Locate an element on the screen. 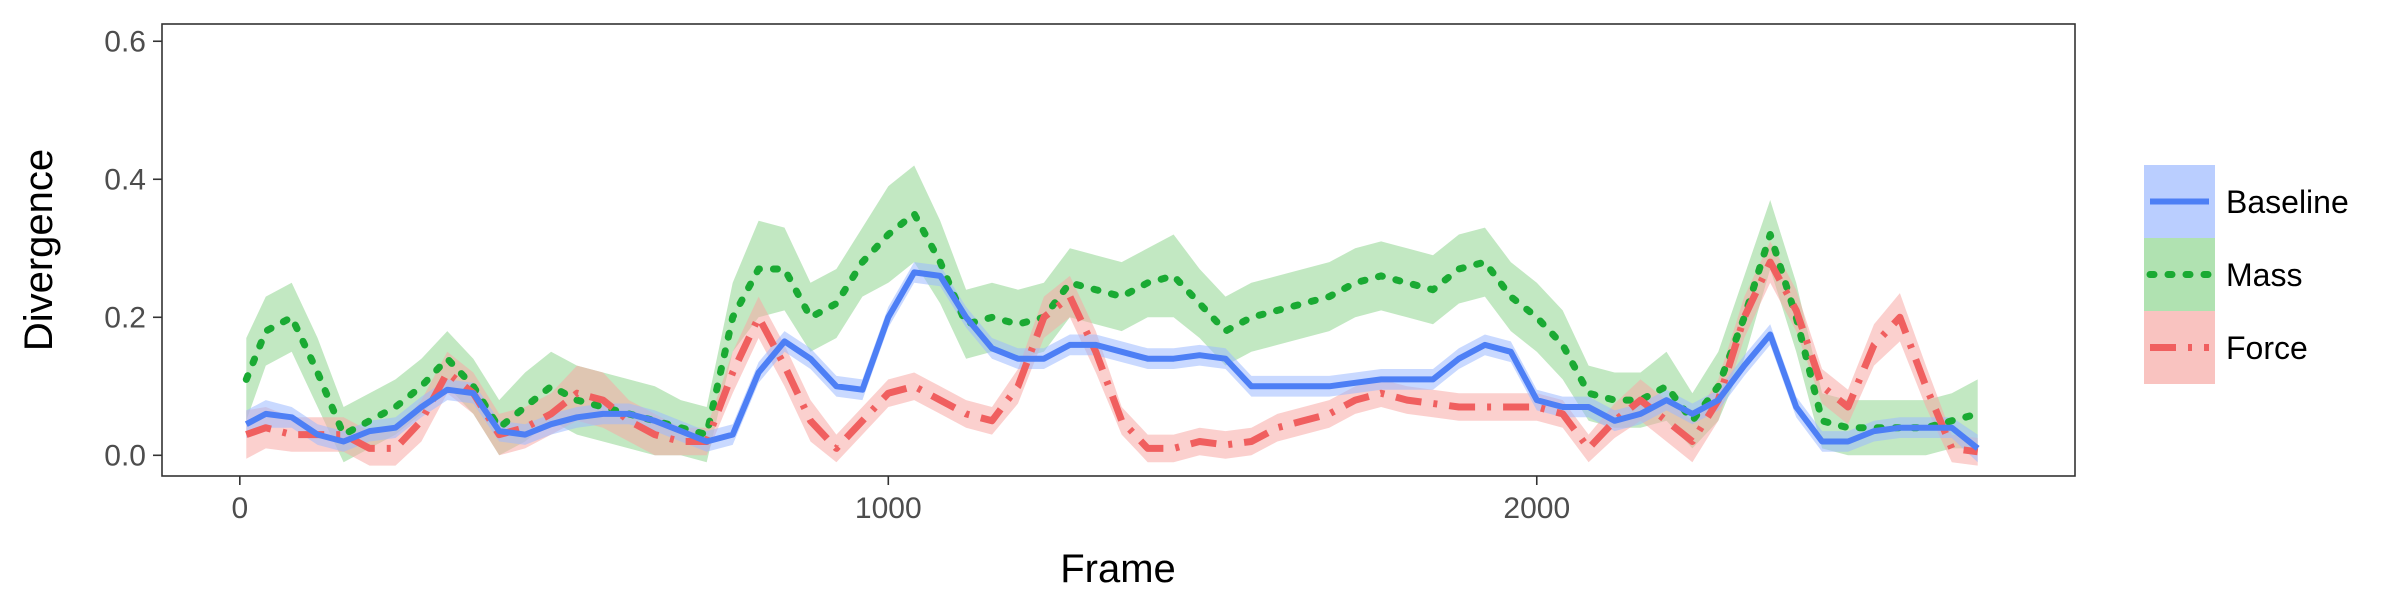  legend-label-baseline: Baseline is located at coordinates (2287, 202).